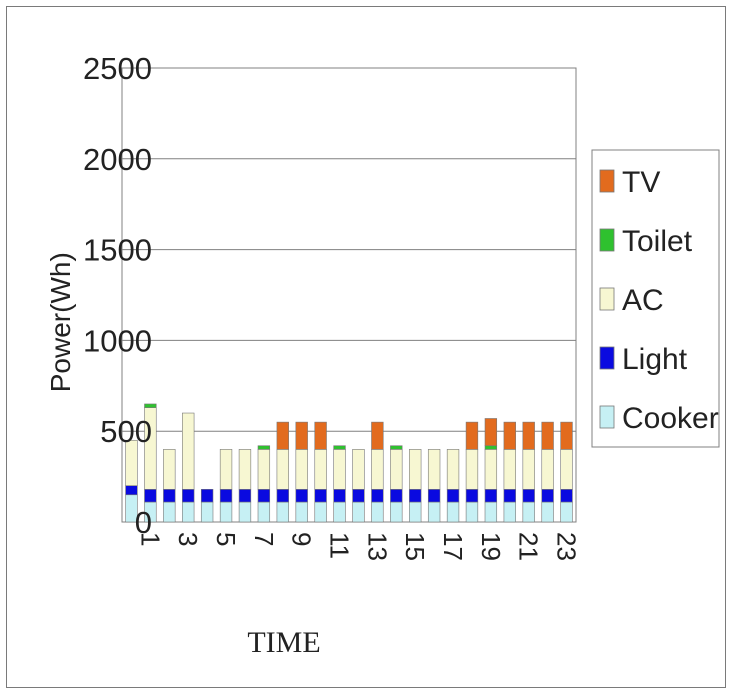 Image resolution: width=752 pixels, height=695 pixels. What do you see at coordinates (643, 300) in the screenshot?
I see `legend-label-ac: AC` at bounding box center [643, 300].